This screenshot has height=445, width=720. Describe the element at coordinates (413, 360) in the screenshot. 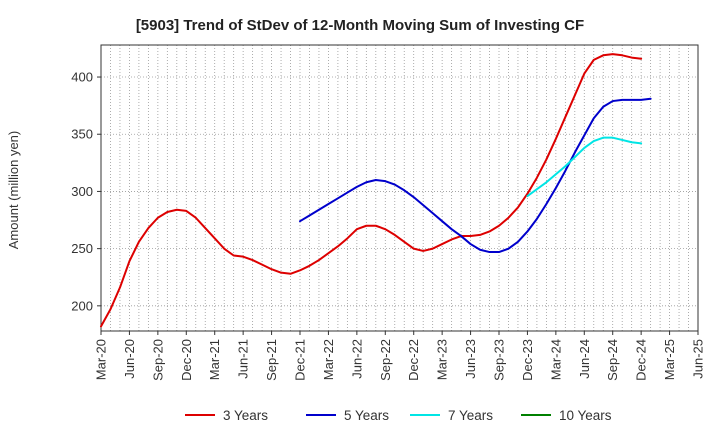

I see `x-tick-label: Dec-22` at that location.